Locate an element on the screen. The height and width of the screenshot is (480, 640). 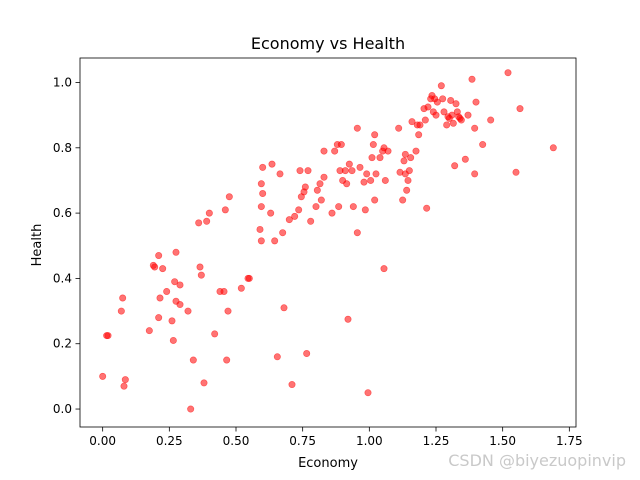
x-tick-label: 1.00 is located at coordinates (369, 441).